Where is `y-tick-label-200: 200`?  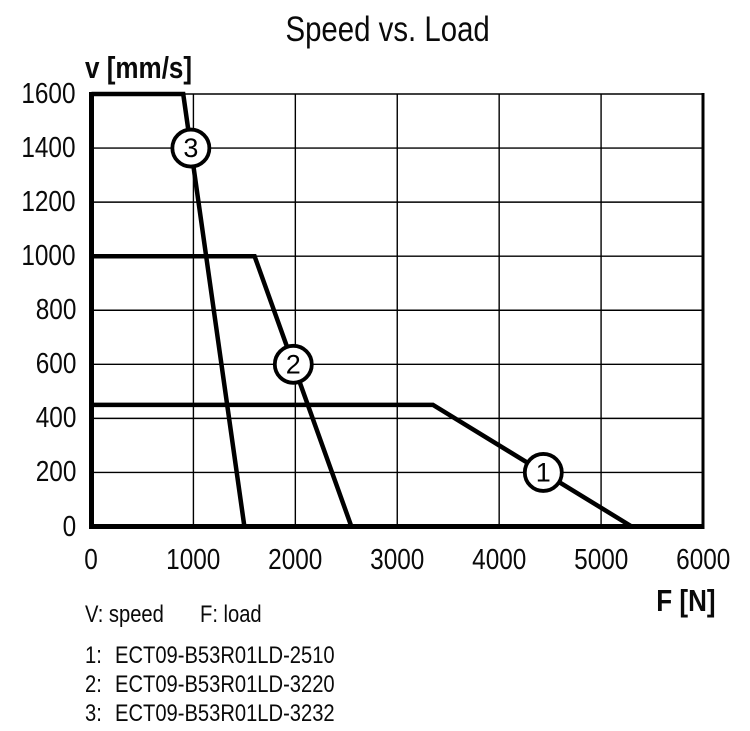 y-tick-label-200: 200 is located at coordinates (55, 472).